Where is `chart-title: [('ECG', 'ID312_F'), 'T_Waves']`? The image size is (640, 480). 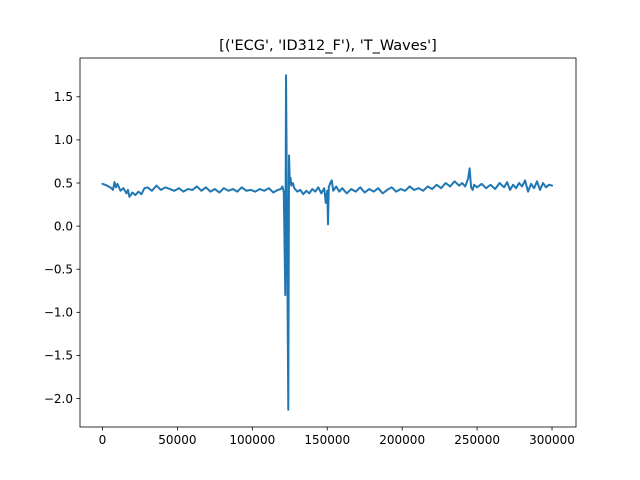
chart-title: [('ECG', 'ID312_F'), 'T_Waves'] is located at coordinates (328, 46).